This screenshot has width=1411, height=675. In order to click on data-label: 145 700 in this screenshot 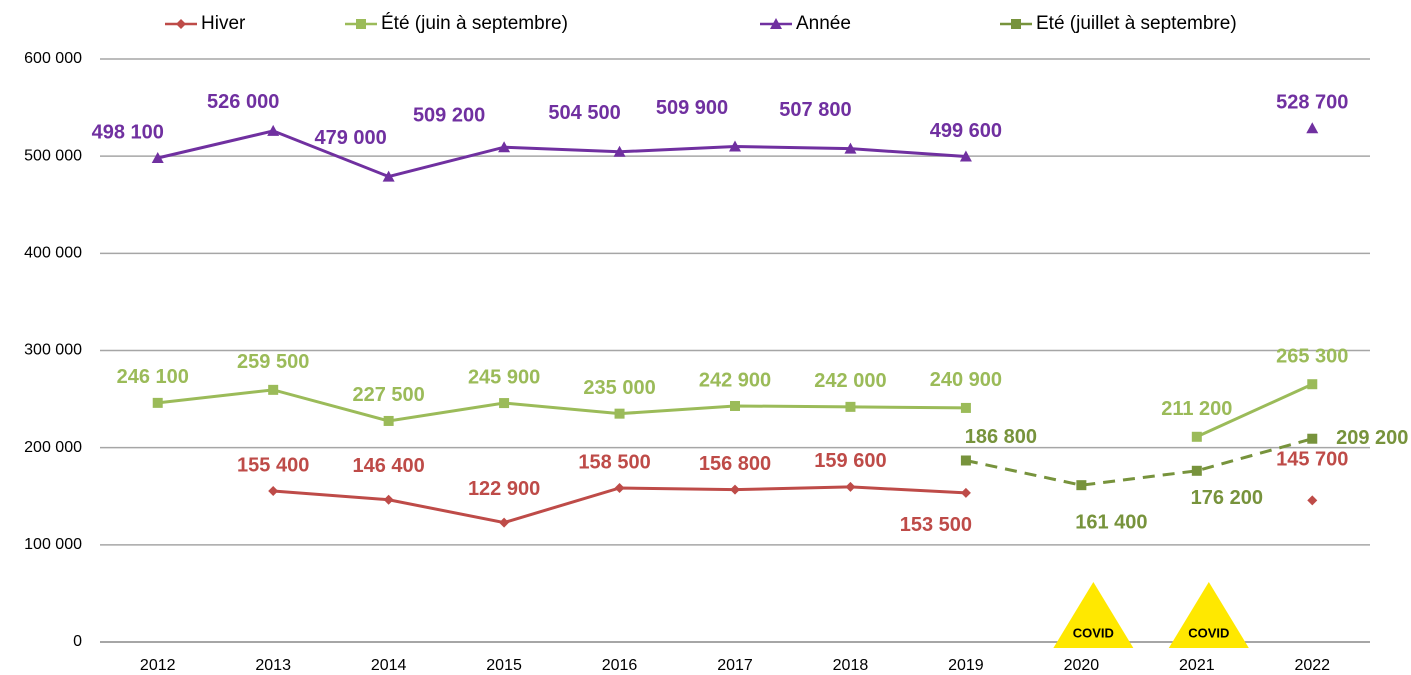, I will do `click(1312, 460)`.